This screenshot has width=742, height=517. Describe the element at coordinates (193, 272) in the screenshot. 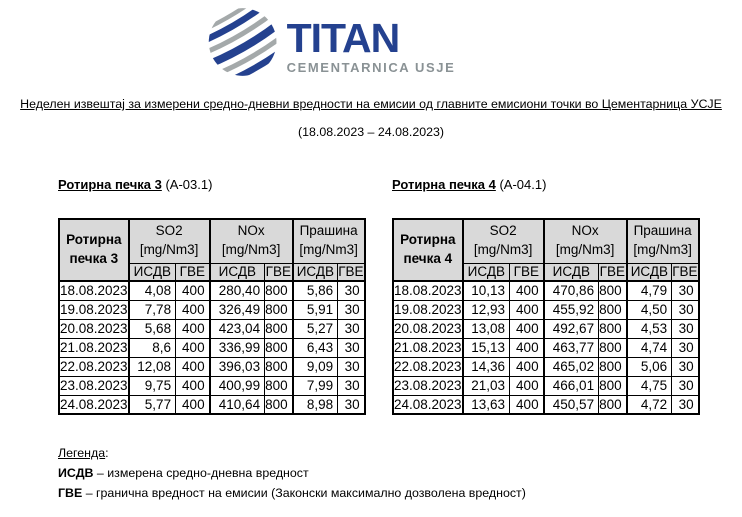

I see `kiln3-so2-gve-header: ГВЕ` at that location.